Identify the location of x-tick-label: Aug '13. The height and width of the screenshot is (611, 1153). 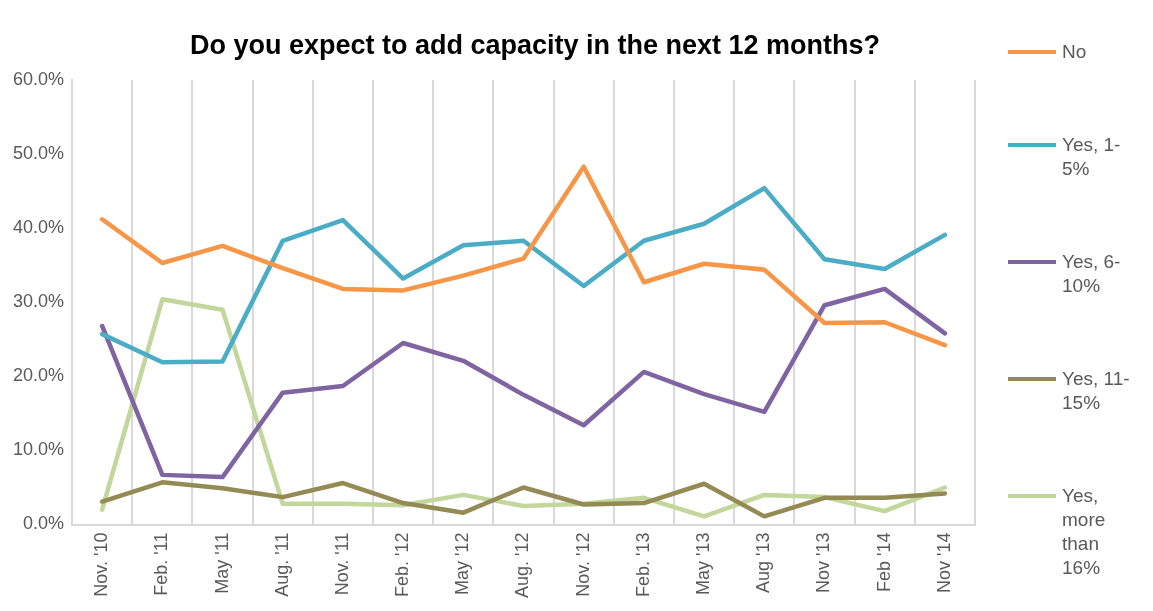
(763, 563).